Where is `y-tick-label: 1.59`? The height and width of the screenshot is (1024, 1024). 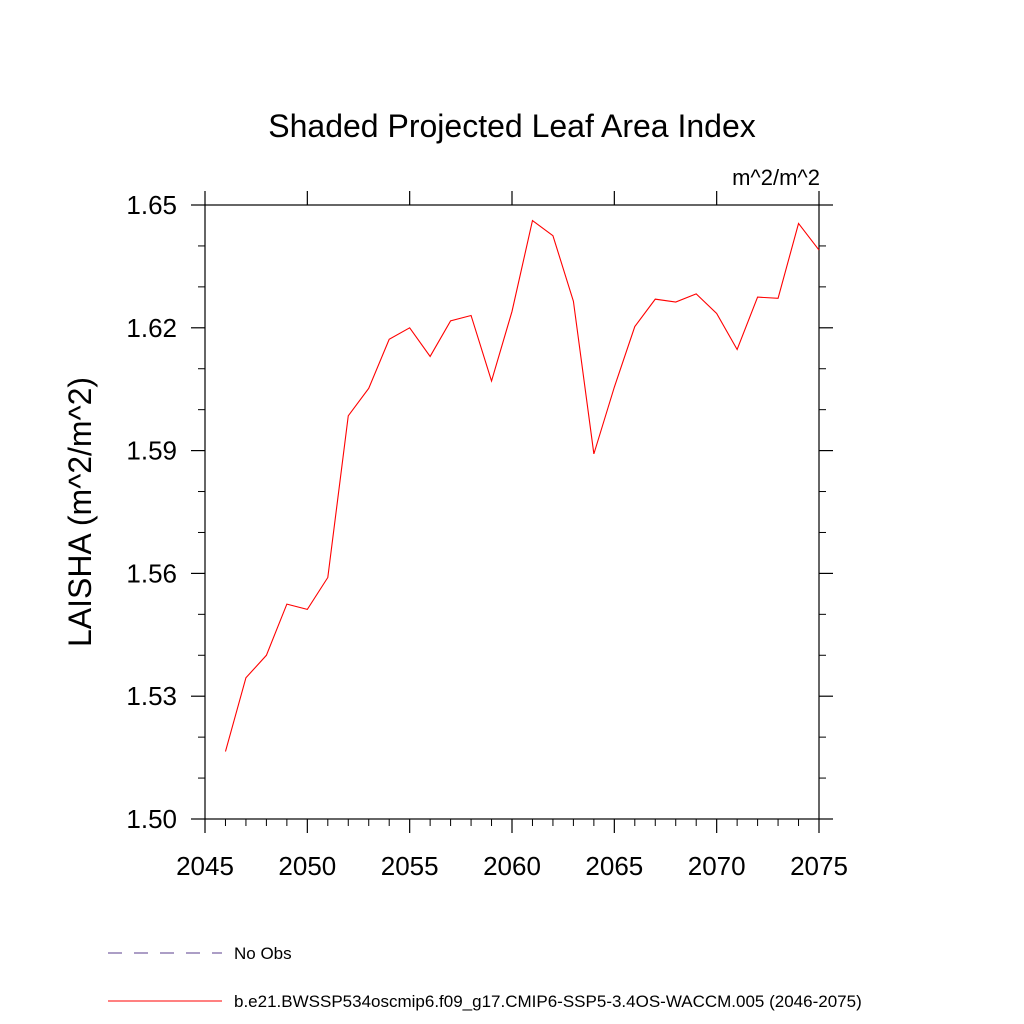 y-tick-label: 1.59 is located at coordinates (151, 451).